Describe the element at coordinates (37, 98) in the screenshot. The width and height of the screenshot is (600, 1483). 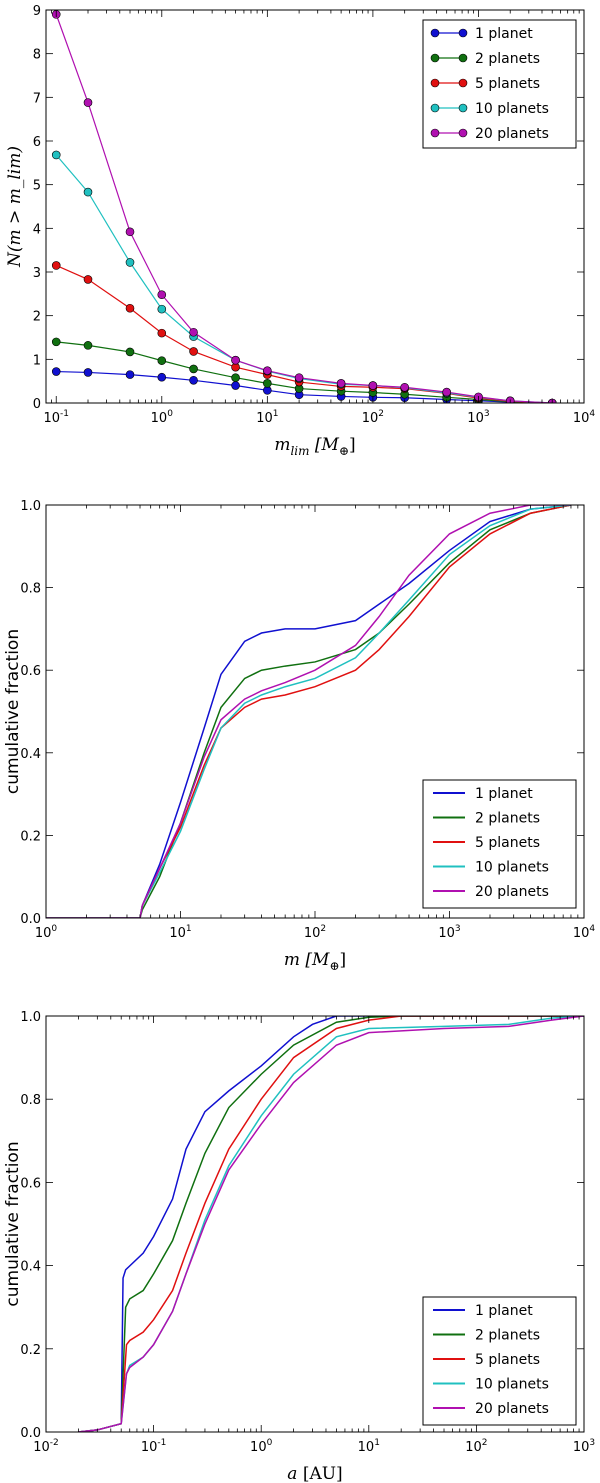
I see `y-tick-label: 7` at that location.